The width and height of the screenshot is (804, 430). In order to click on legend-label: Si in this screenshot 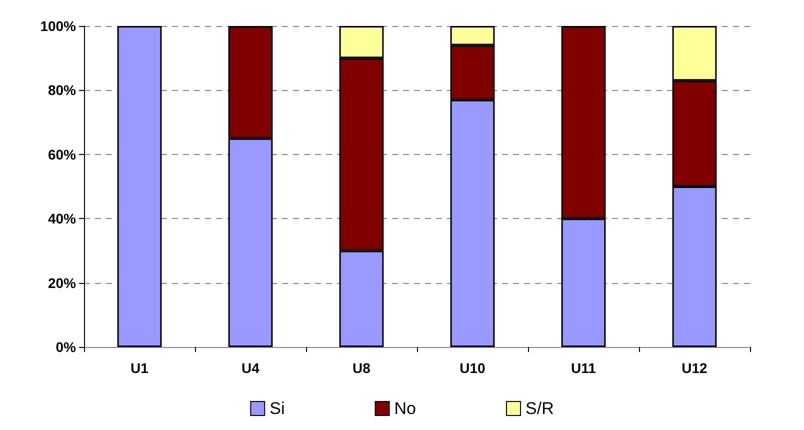, I will do `click(277, 408)`.